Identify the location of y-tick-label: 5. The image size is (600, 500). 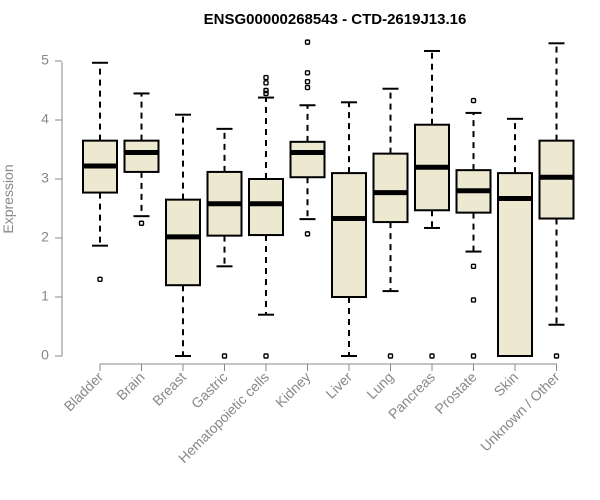
(45, 60).